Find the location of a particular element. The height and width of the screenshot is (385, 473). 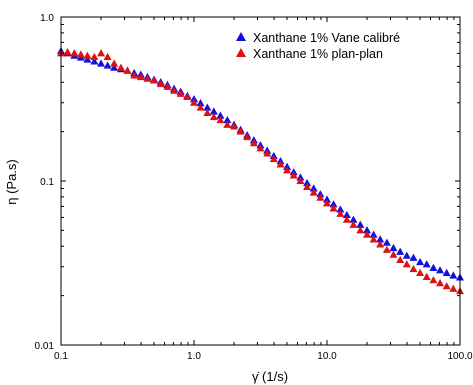

legend-marker-plan is located at coordinates (241, 52).